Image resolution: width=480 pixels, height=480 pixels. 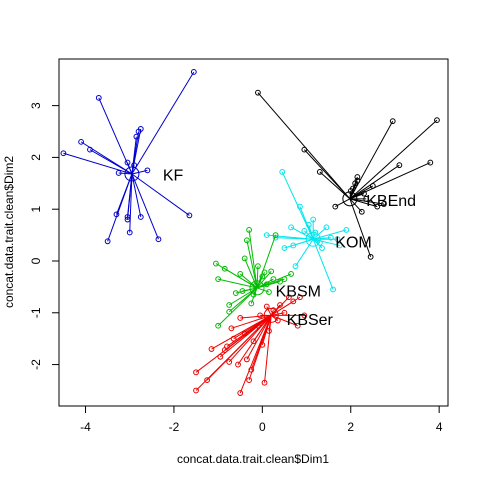 What do you see at coordinates (173, 175) in the screenshot?
I see `group-label: KF` at bounding box center [173, 175].